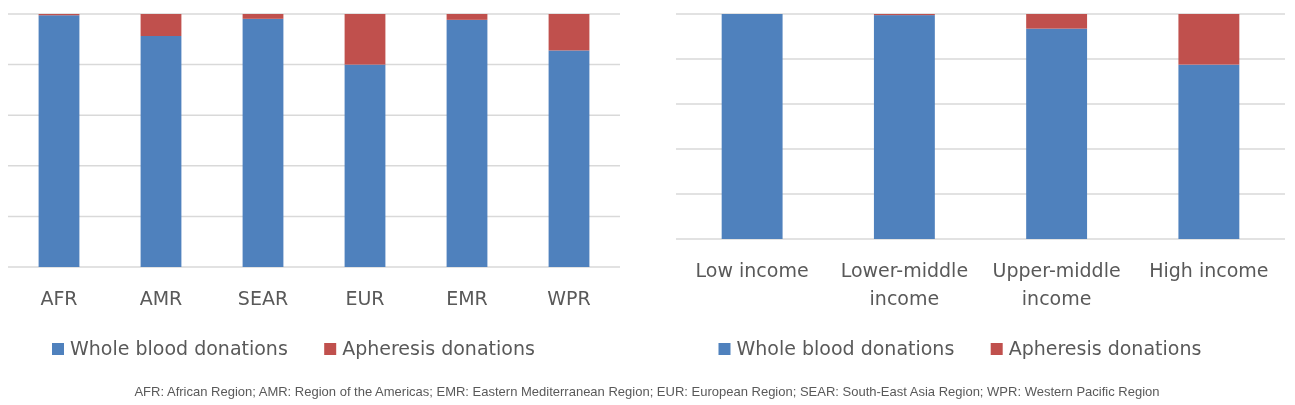  Describe the element at coordinates (59, 298) in the screenshot. I see `x-tick-label: AFR` at that location.